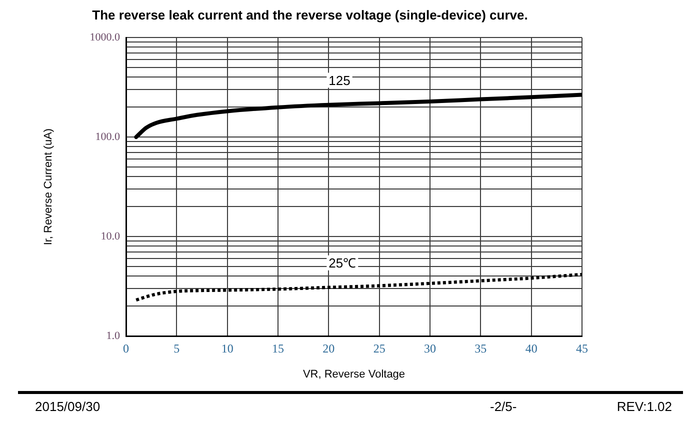 This screenshot has width=699, height=425. Describe the element at coordinates (177, 348) in the screenshot. I see `x-tick-label: 5` at that location.